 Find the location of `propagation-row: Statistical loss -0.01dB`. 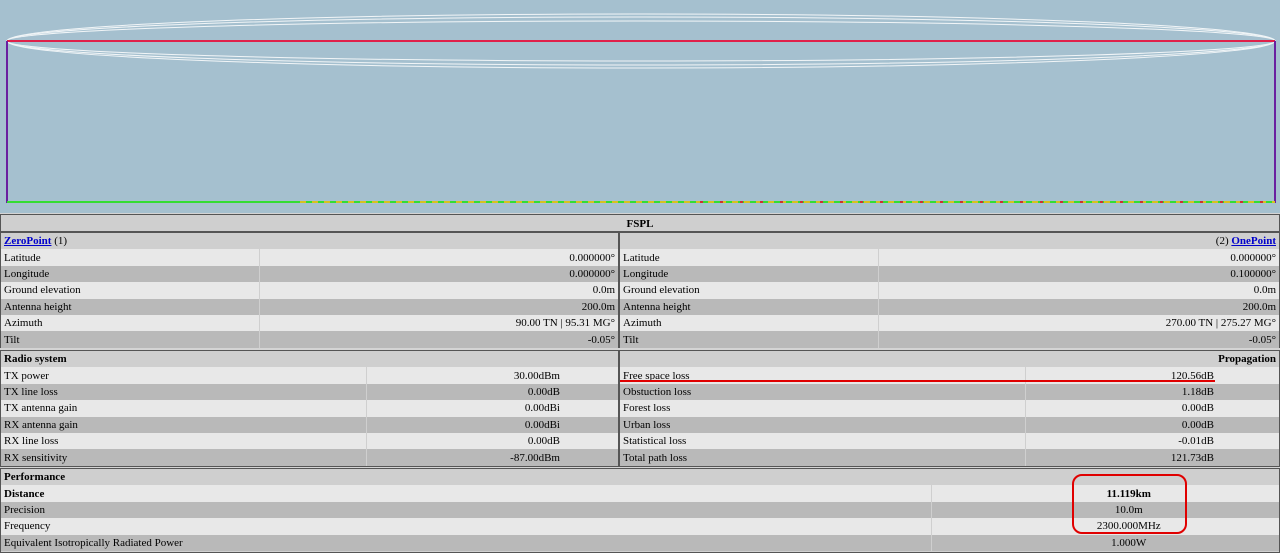

propagation-row: Statistical loss -0.01dB is located at coordinates (949, 441).